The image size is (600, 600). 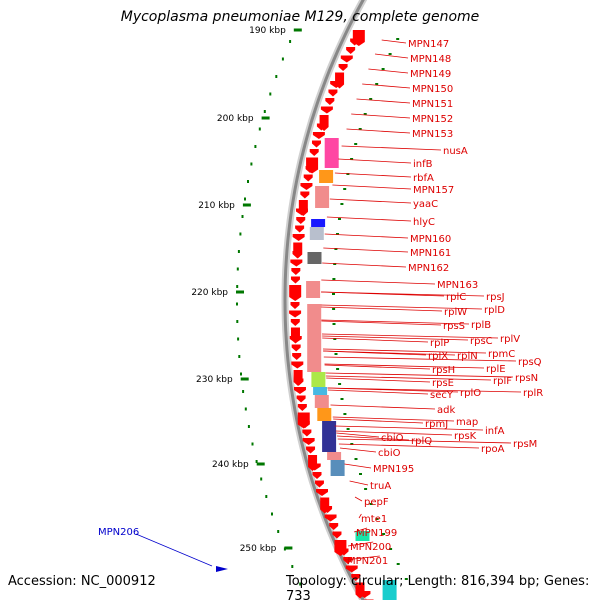 What do you see at coordinates (467, 422) in the screenshot?
I see `gene-label: map` at bounding box center [467, 422].